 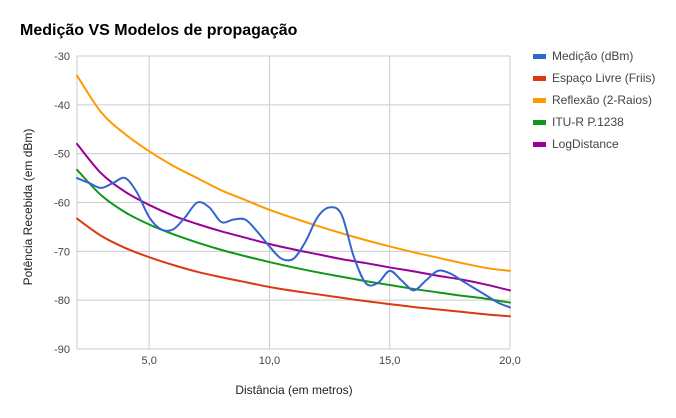 I want to click on chart-title: Medição VS Modelos de propagação, so click(x=159, y=30).